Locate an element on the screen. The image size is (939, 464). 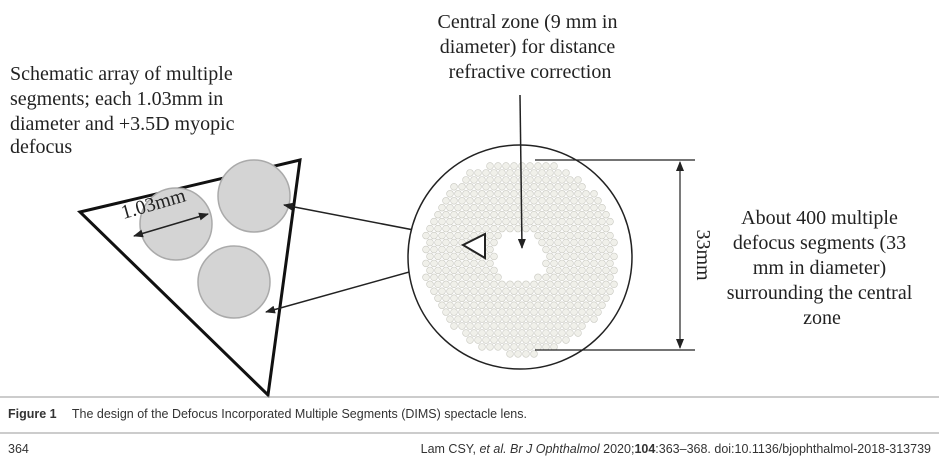
dimension-line is located at coordinates (171, 225).